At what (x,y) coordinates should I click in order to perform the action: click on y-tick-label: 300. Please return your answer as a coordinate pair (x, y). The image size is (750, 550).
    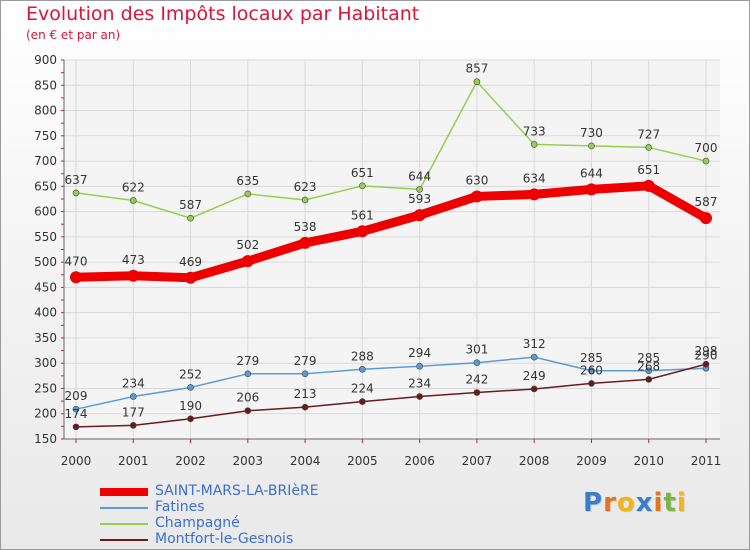
    Looking at the image, I should click on (45, 363).